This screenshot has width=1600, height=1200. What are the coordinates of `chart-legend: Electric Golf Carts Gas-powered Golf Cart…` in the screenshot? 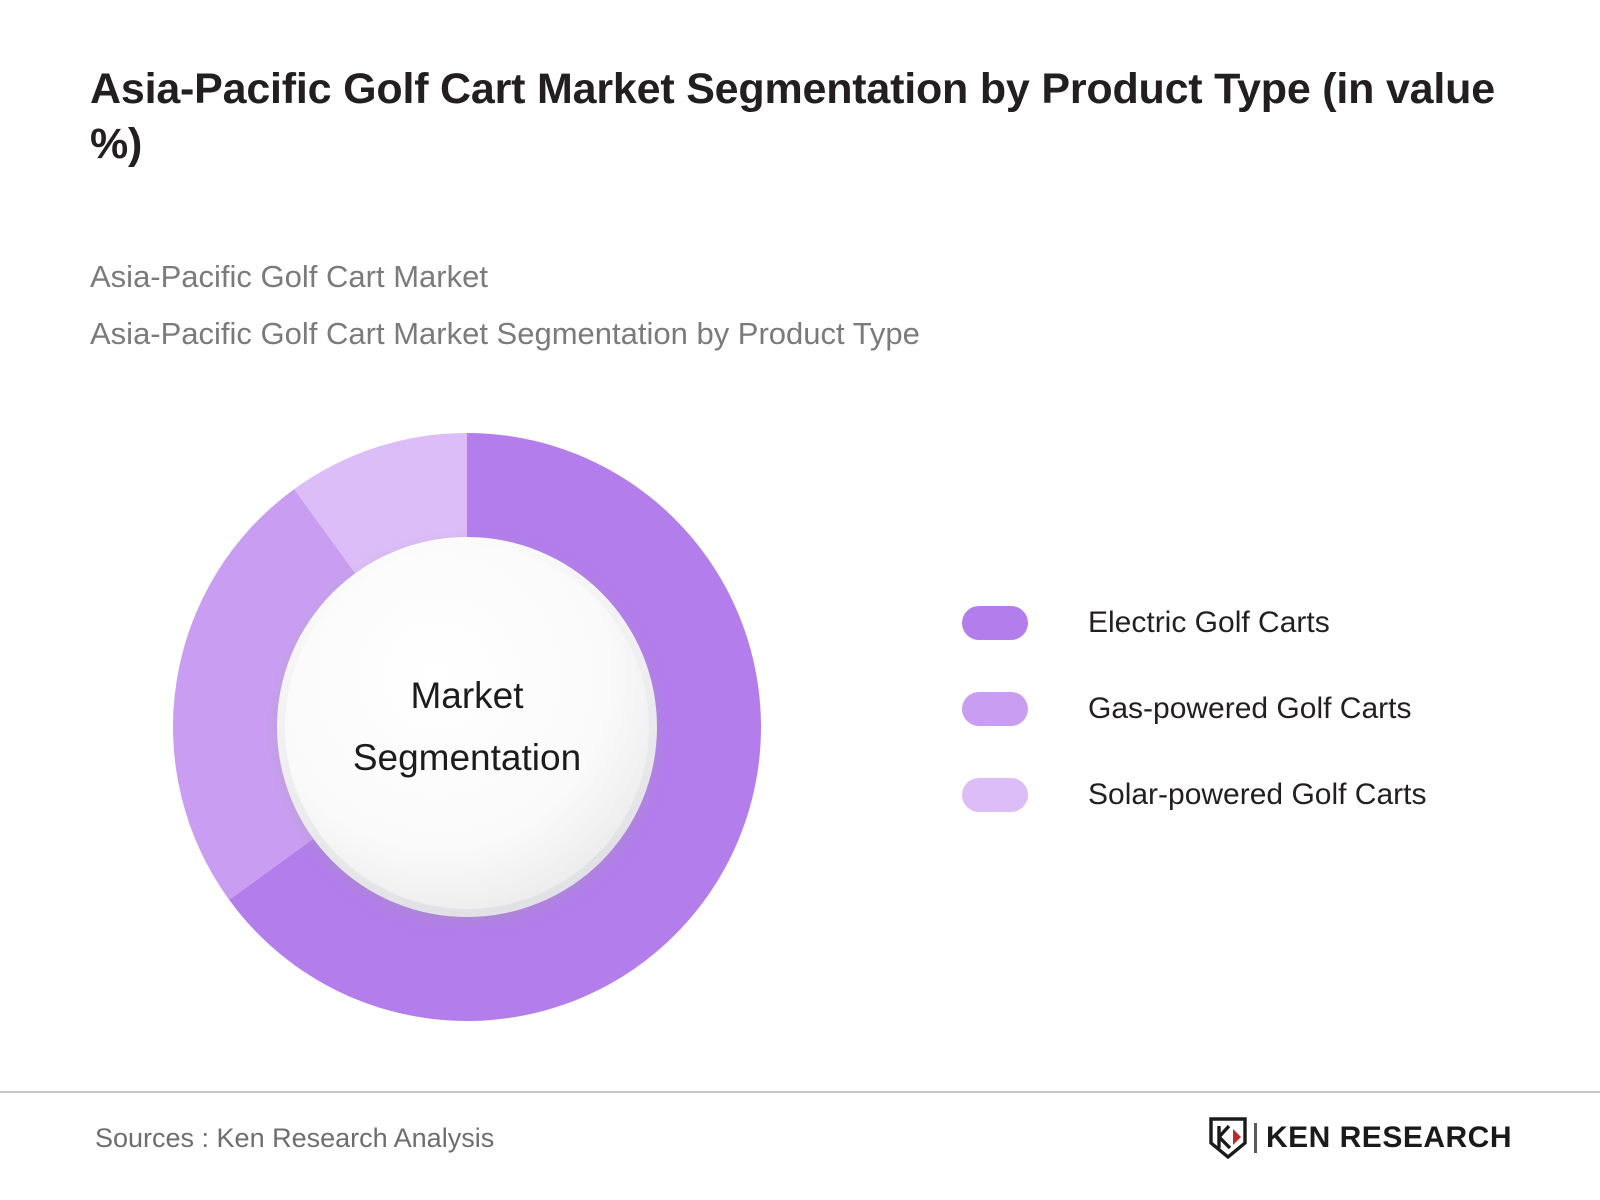 It's located at (1242, 709).